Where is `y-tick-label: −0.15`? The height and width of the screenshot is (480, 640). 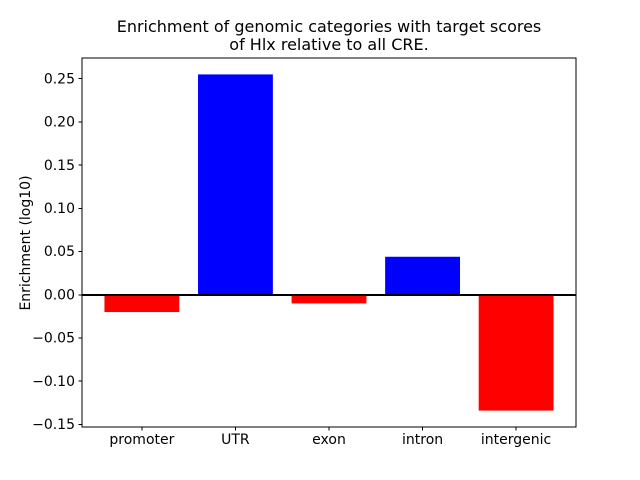 y-tick-label: −0.15 is located at coordinates (53, 425).